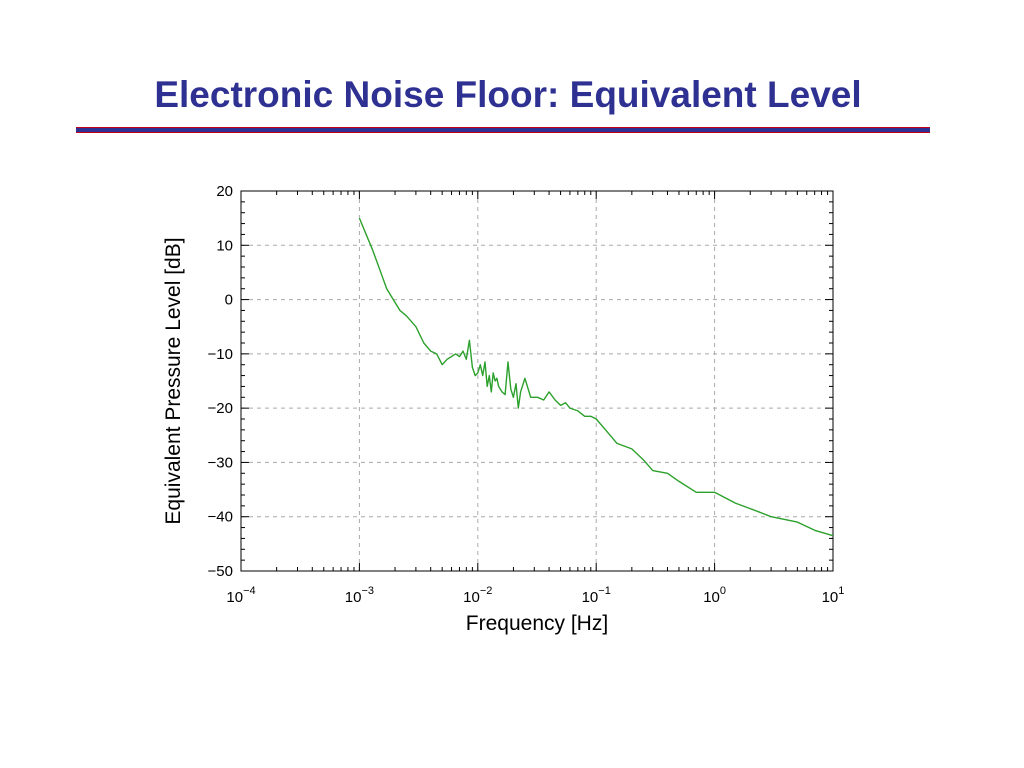 This screenshot has height=768, width=1024. What do you see at coordinates (240, 595) in the screenshot?
I see `x-tick-label: 10⁻⁴` at bounding box center [240, 595].